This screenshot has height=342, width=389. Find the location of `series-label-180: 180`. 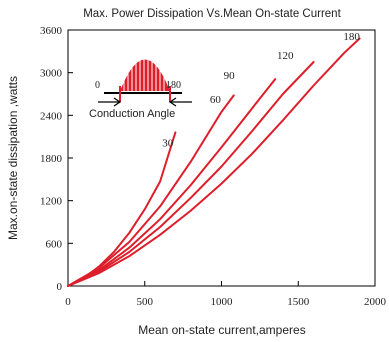

series-label-180: 180 is located at coordinates (351, 37).